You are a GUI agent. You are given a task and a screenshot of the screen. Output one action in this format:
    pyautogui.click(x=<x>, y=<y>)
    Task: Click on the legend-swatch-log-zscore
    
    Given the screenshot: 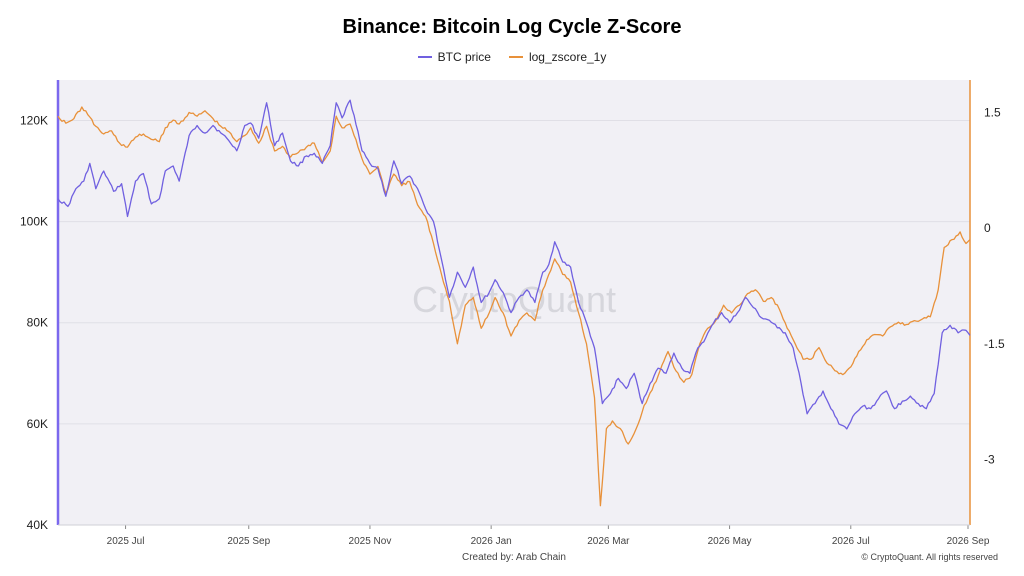 What is the action you would take?
    pyautogui.click(x=515, y=57)
    